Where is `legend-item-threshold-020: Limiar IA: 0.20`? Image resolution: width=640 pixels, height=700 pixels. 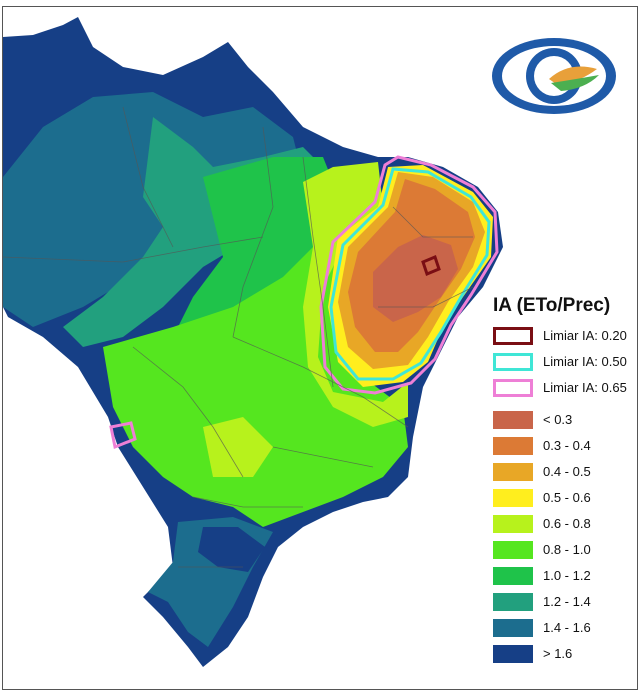
legend-item-threshold-020: Limiar IA: 0.20 is located at coordinates (565, 336).